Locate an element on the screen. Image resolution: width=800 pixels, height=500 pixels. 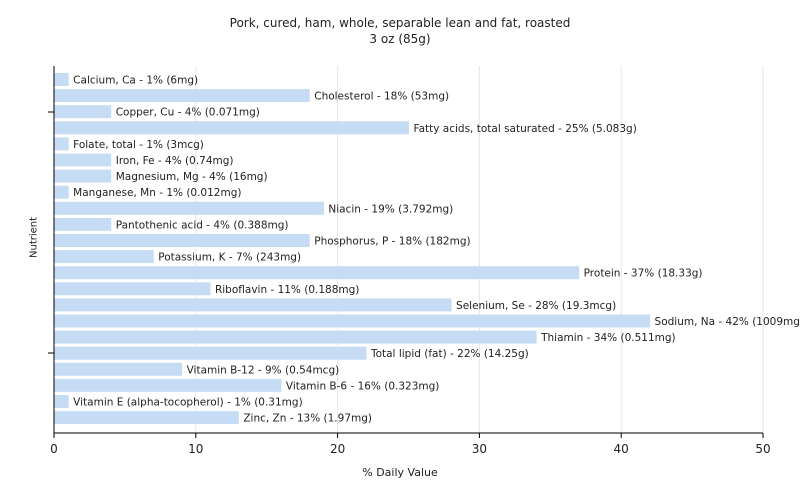
bar-label: Potassium, K - 7% (243mg) is located at coordinates (229, 258).